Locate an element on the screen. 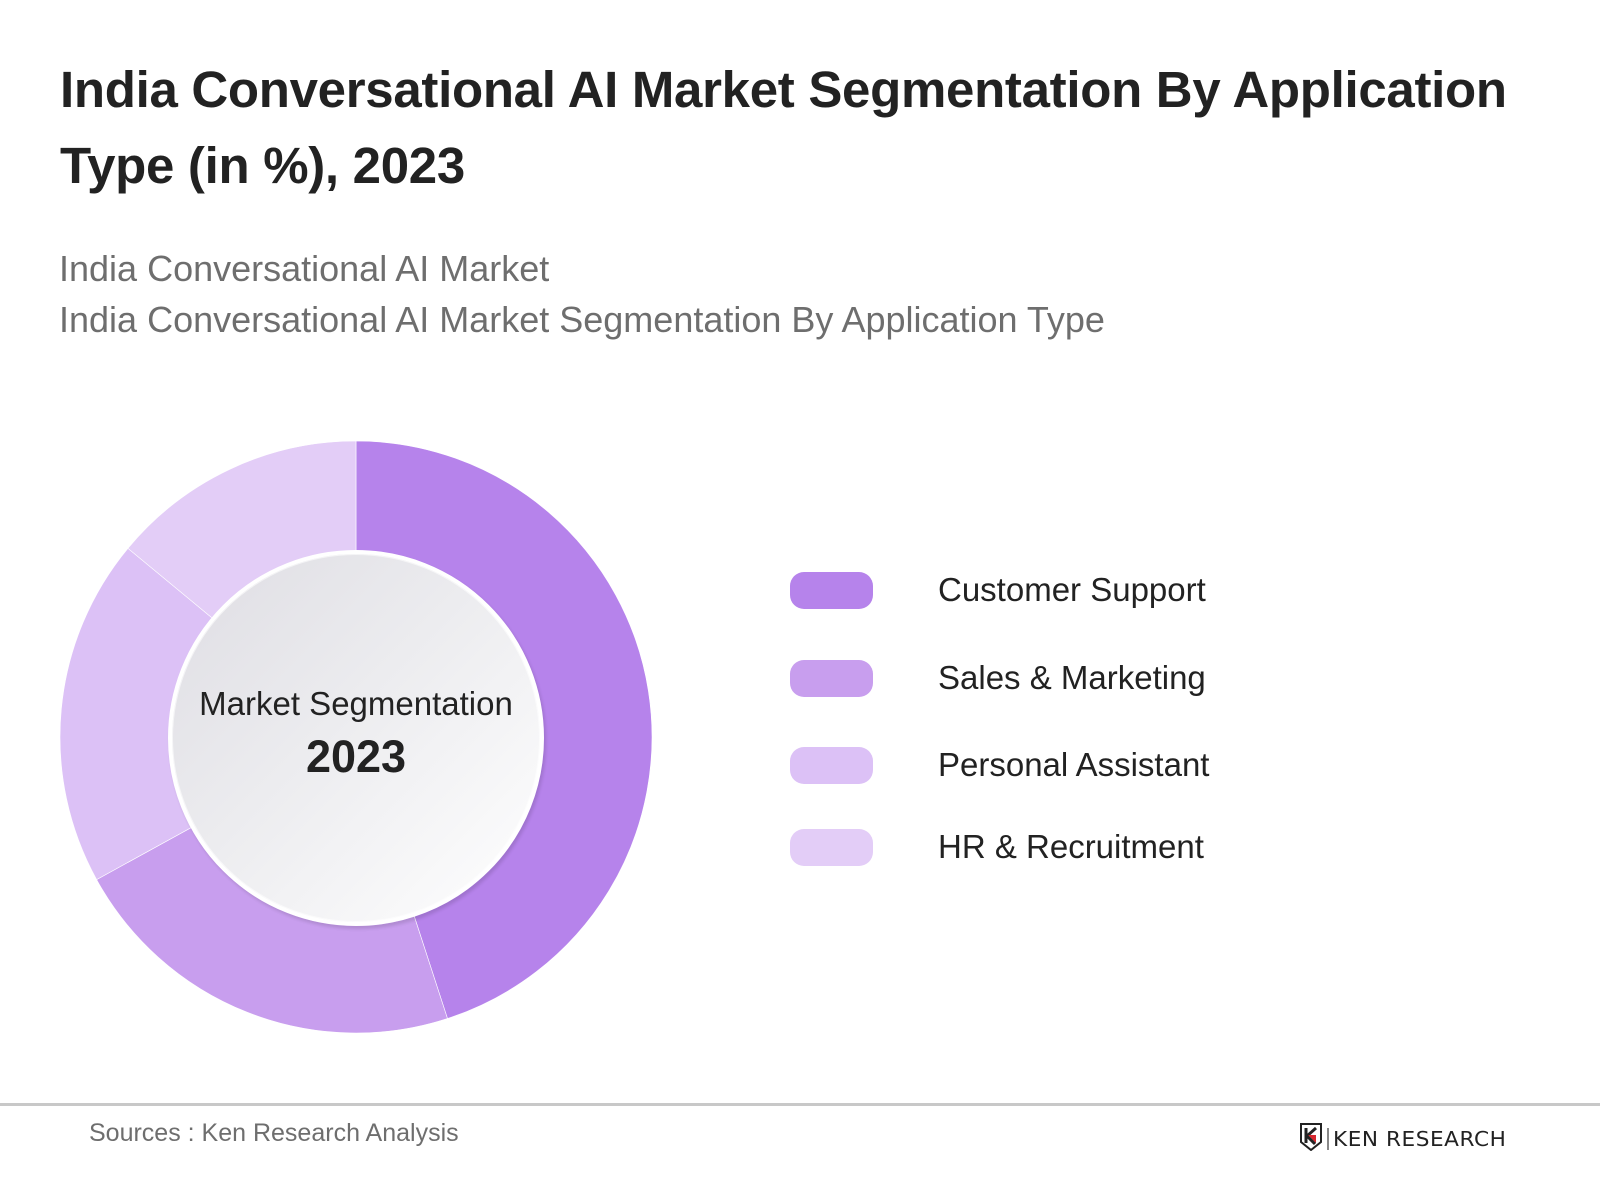 This screenshot has height=1200, width=1600. legend-item-customer-support: Customer Support is located at coordinates (998, 590).